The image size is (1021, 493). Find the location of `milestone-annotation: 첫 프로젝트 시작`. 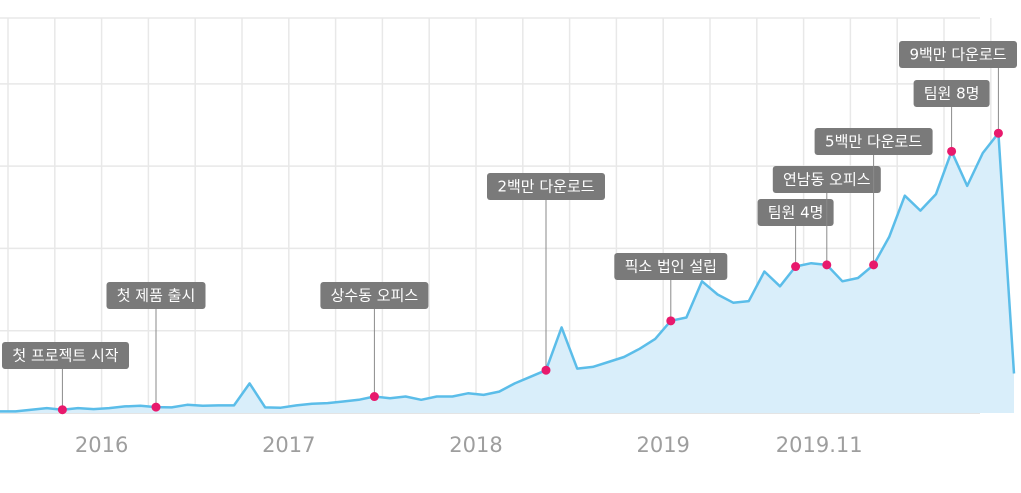

milestone-annotation: 첫 프로젝트 시작 is located at coordinates (65, 378).